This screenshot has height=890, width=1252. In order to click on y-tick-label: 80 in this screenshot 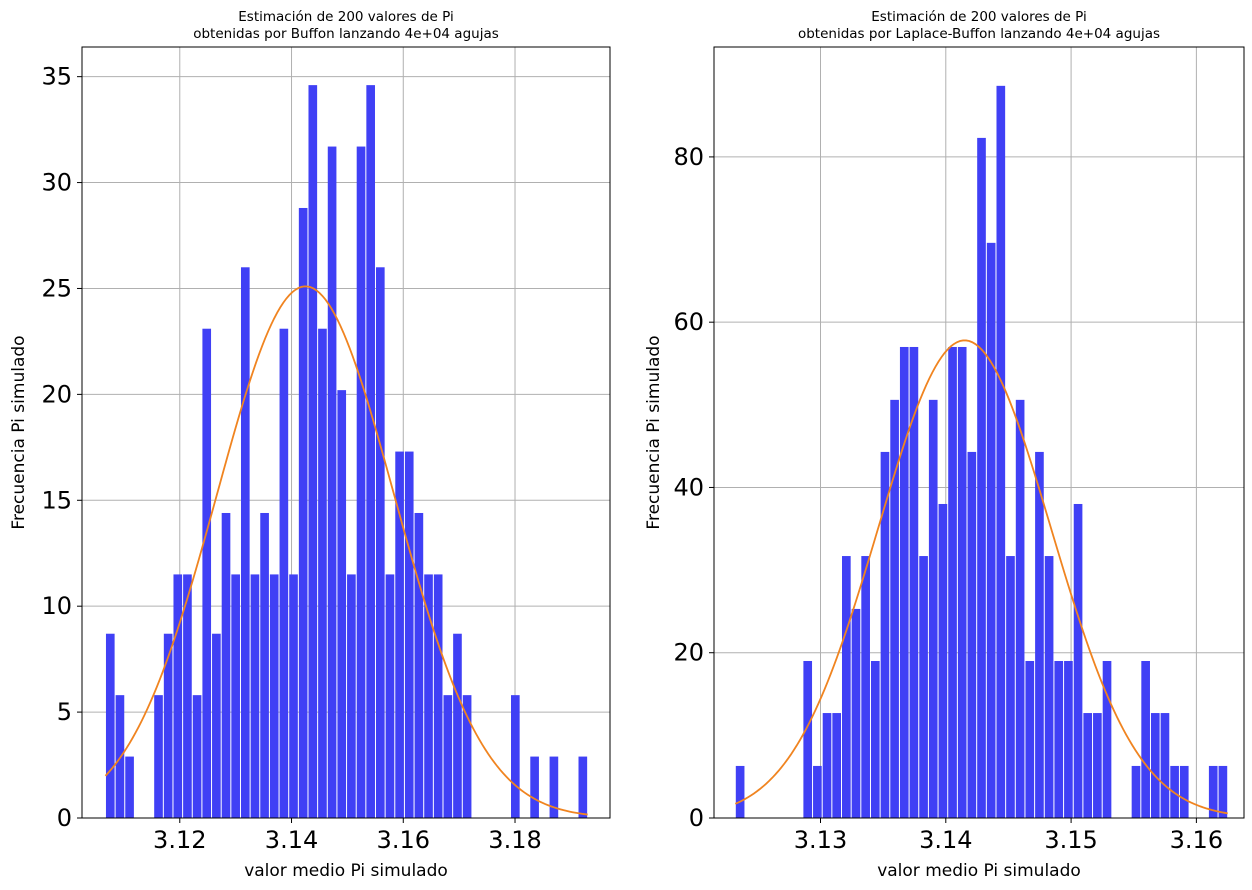, I will do `click(688, 157)`.